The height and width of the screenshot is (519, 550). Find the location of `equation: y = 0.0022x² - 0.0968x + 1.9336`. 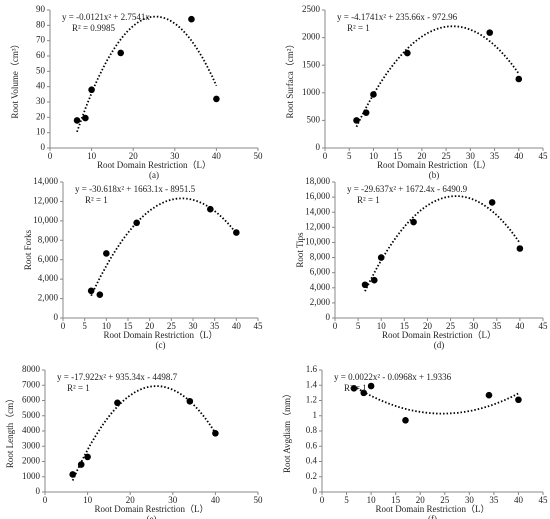

equation: y = 0.0022x² - 0.0968x + 1.9336 is located at coordinates (393, 377).